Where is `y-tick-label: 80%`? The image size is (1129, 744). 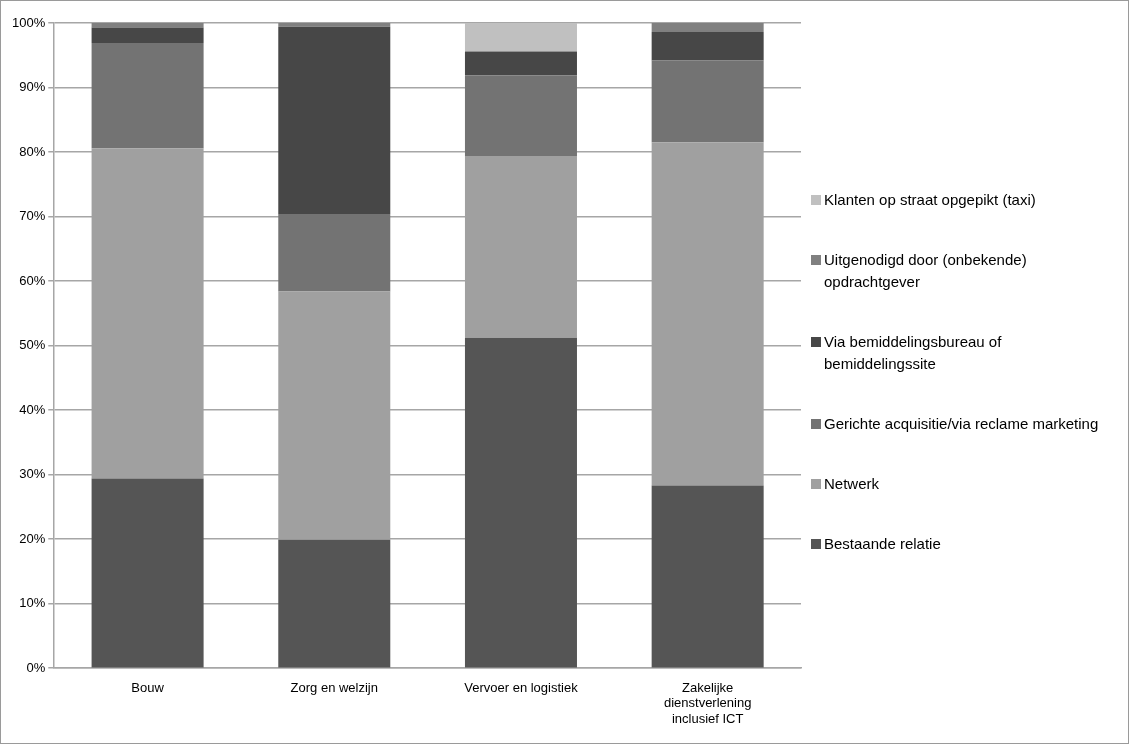
y-tick-label: 80% is located at coordinates (32, 151).